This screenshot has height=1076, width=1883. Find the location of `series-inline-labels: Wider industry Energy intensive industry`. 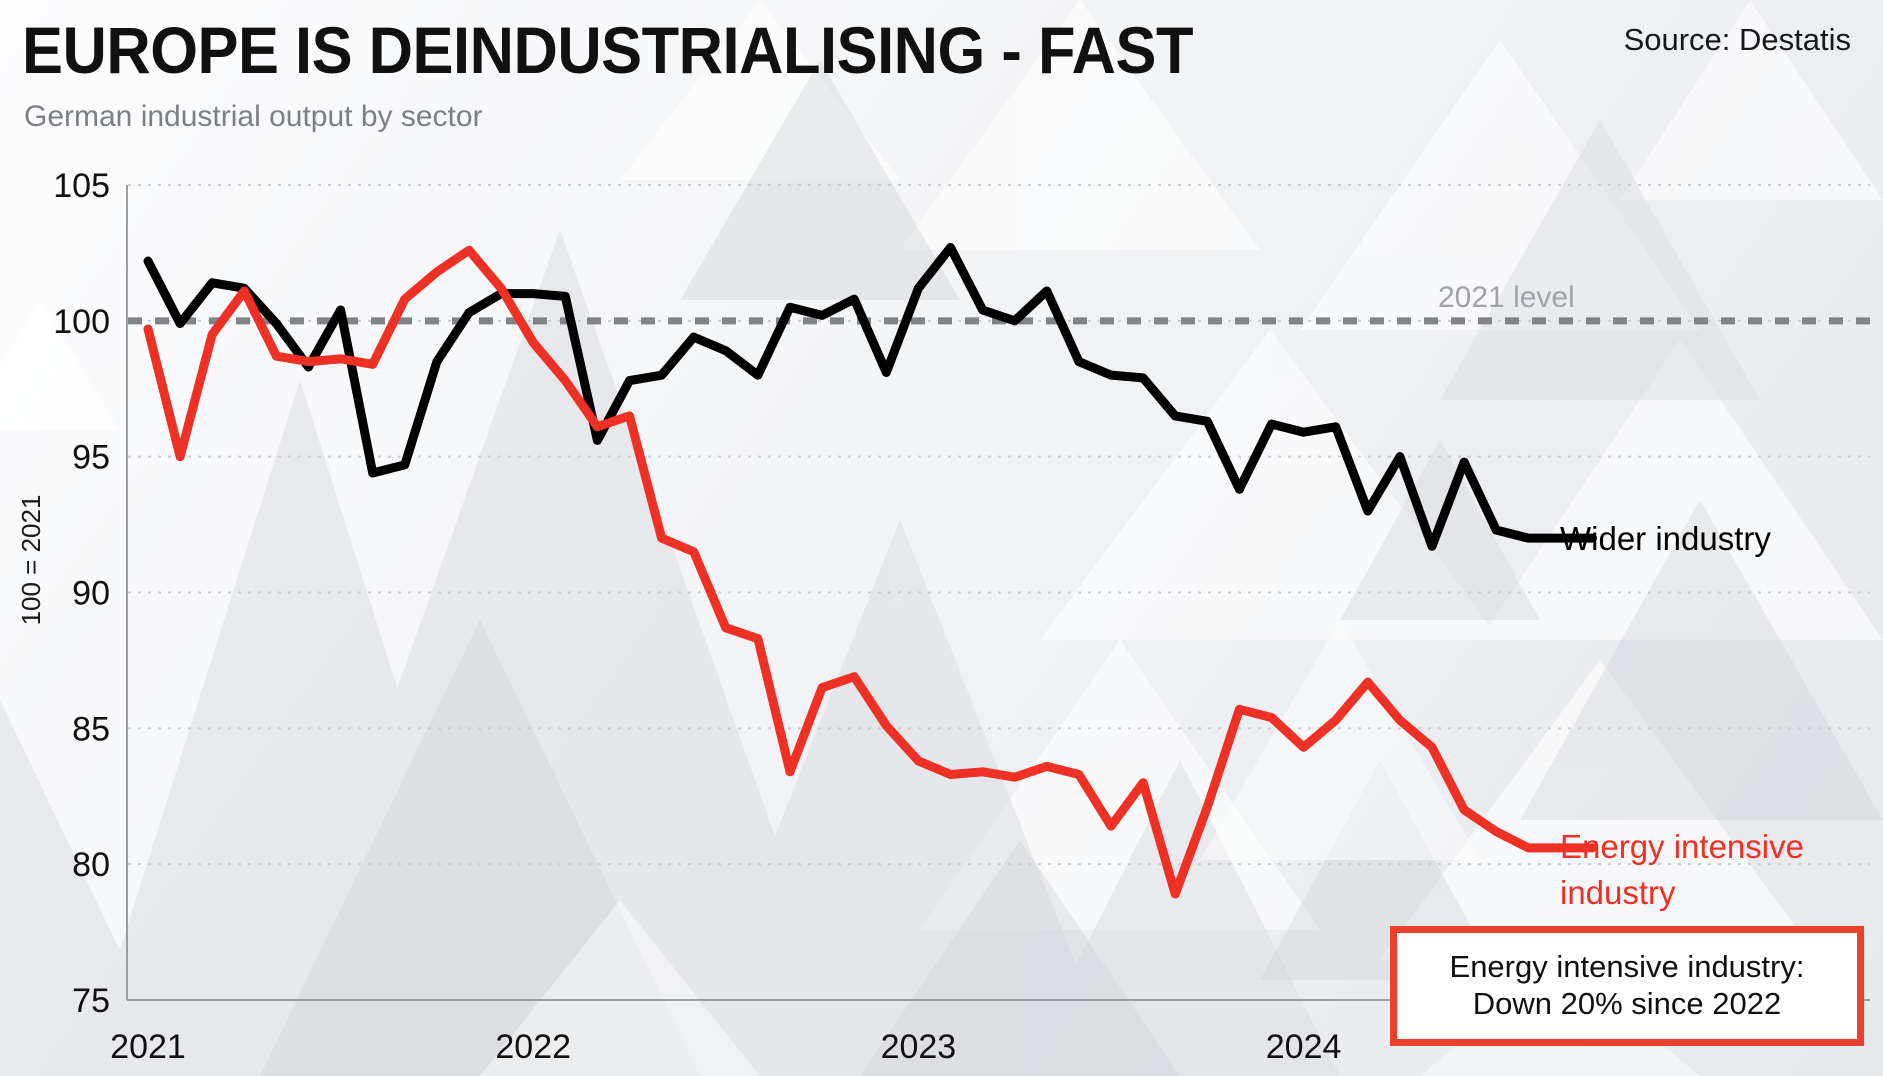

series-inline-labels: Wider industry Energy intensive industry is located at coordinates (1682, 715).